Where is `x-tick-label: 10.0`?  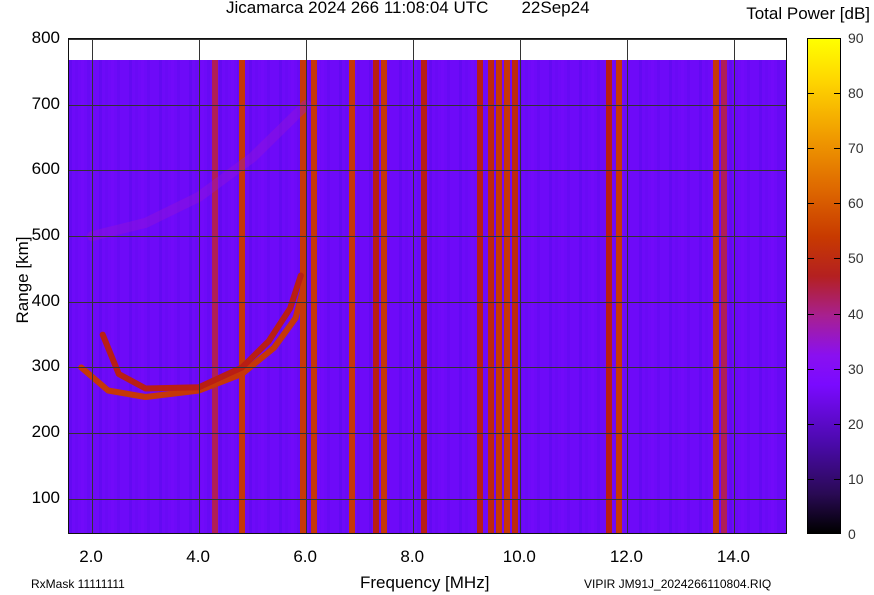
x-tick-label: 10.0 is located at coordinates (519, 556).